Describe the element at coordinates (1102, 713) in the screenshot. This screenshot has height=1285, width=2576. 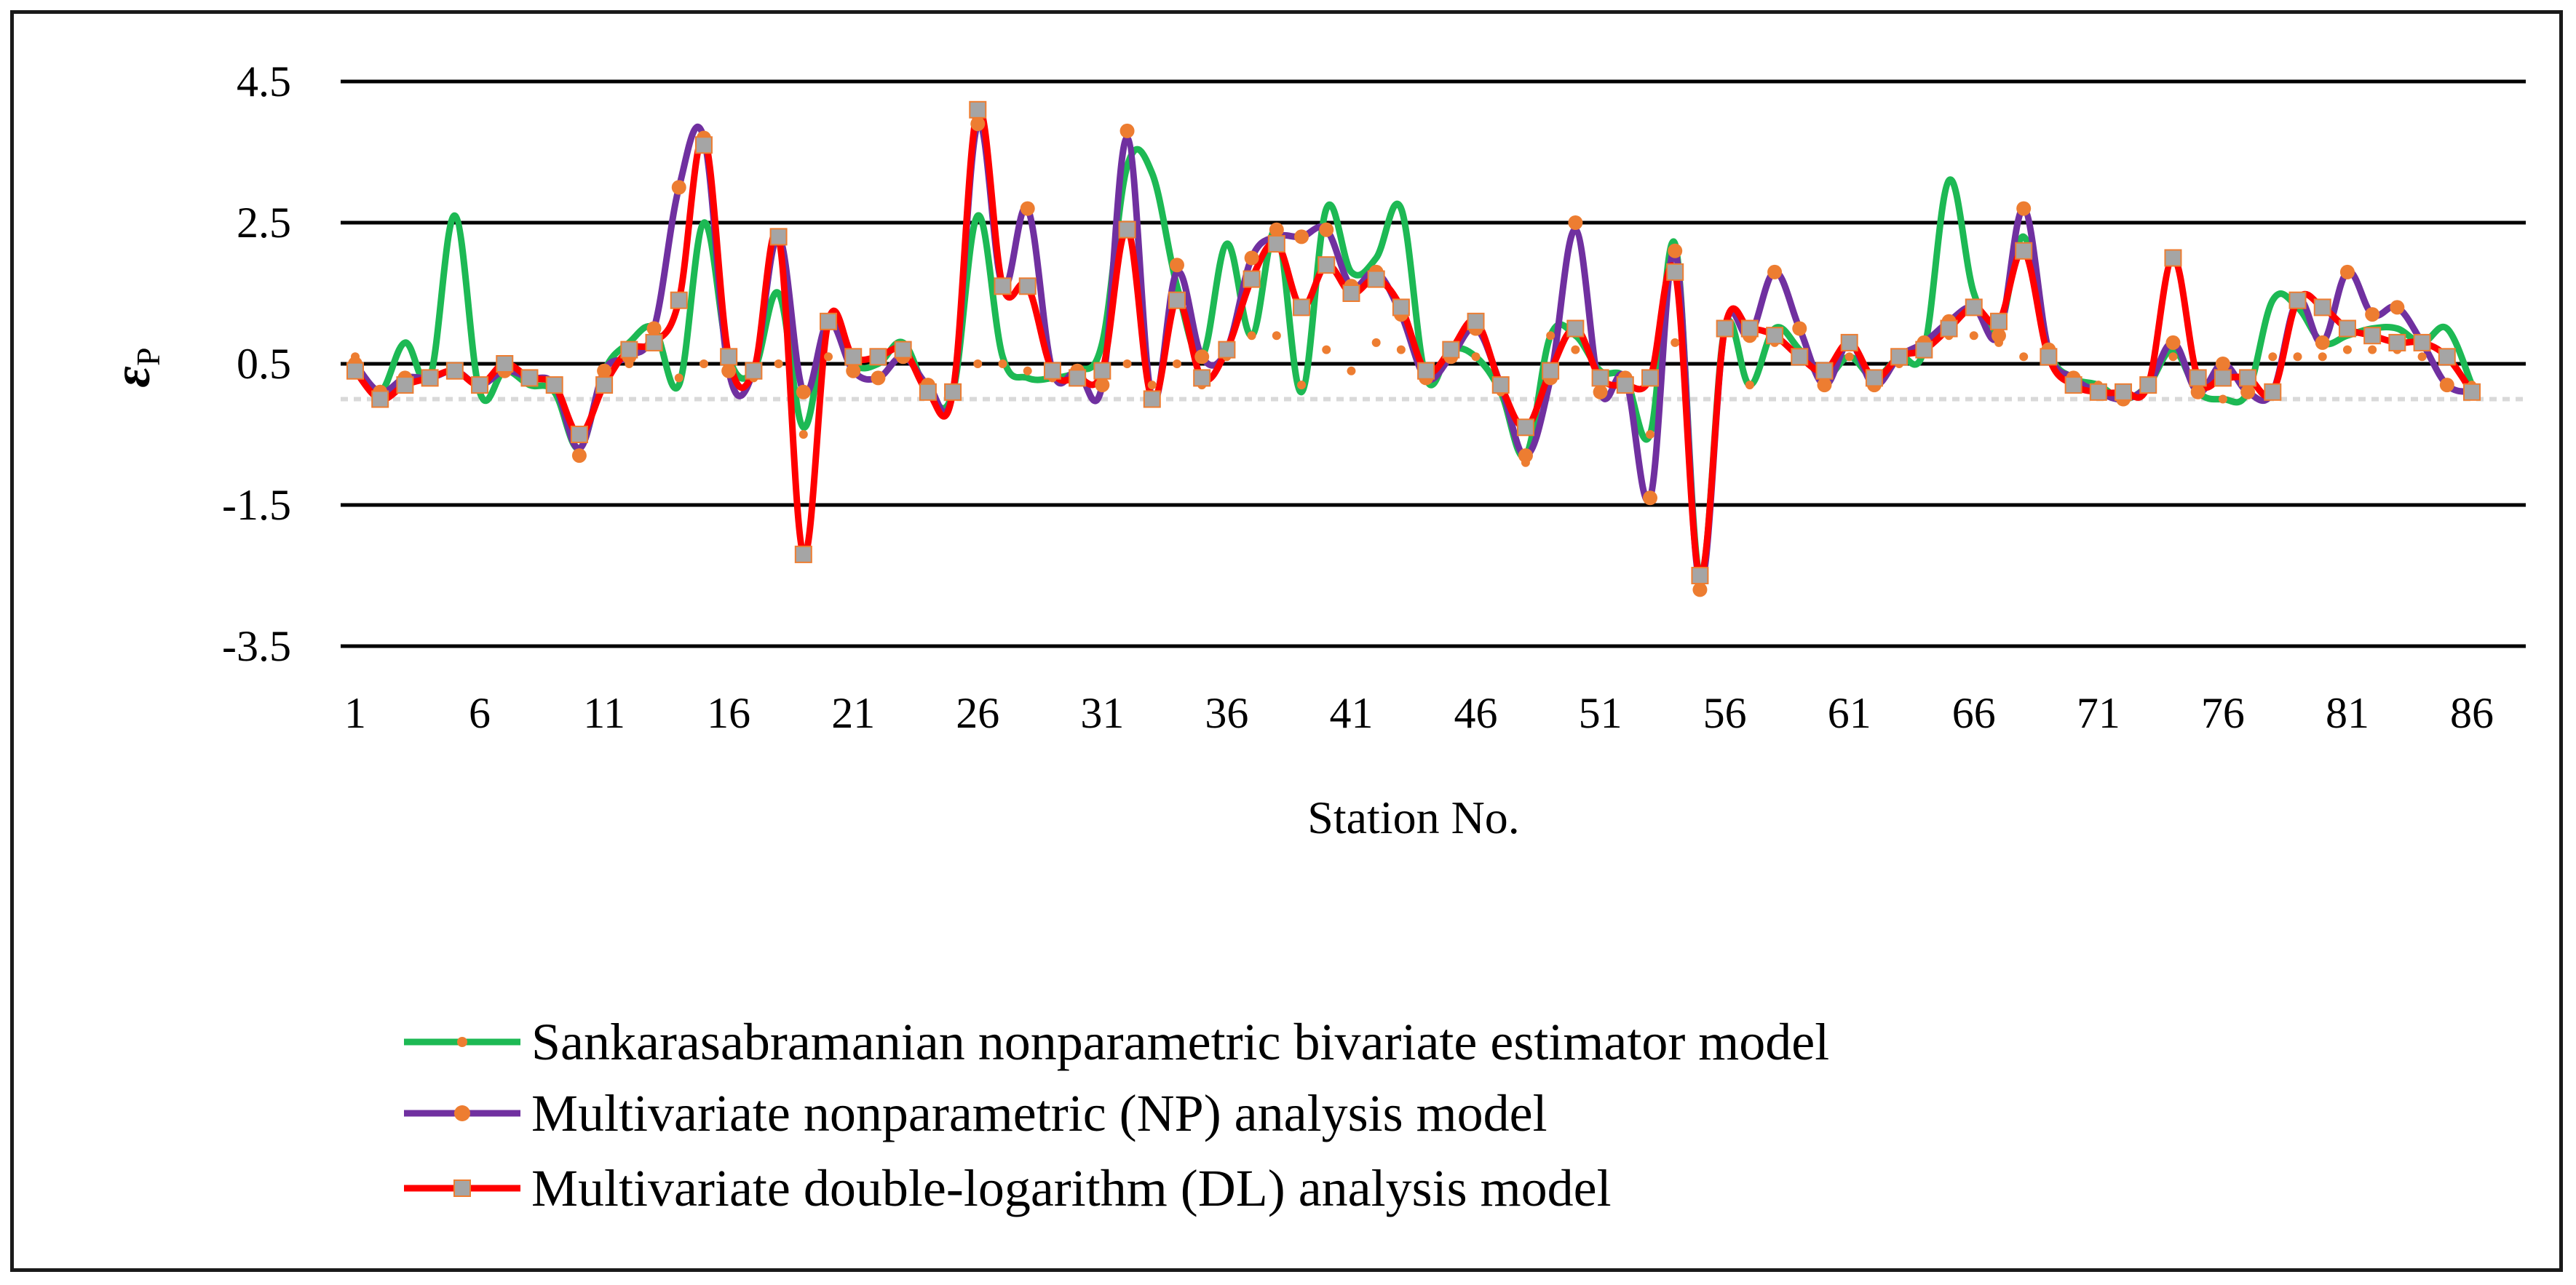
I see `x-tick-label: 31` at that location.